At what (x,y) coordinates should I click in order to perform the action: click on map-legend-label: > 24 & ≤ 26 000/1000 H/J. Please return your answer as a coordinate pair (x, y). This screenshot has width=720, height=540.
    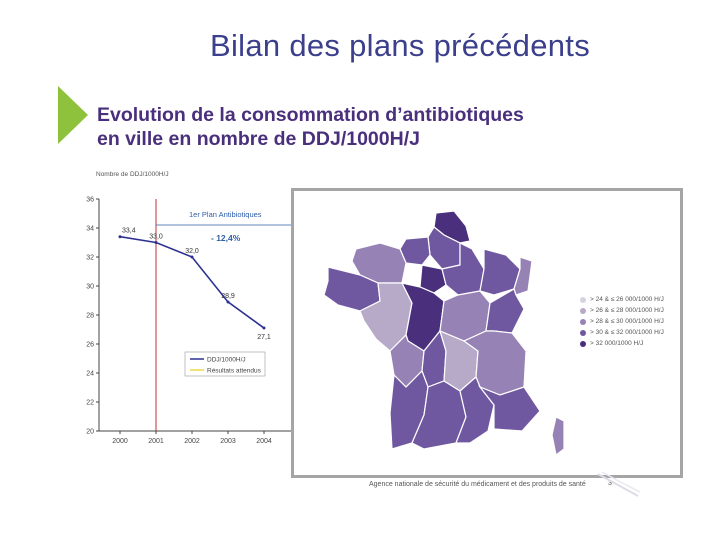
    Looking at the image, I should click on (627, 299).